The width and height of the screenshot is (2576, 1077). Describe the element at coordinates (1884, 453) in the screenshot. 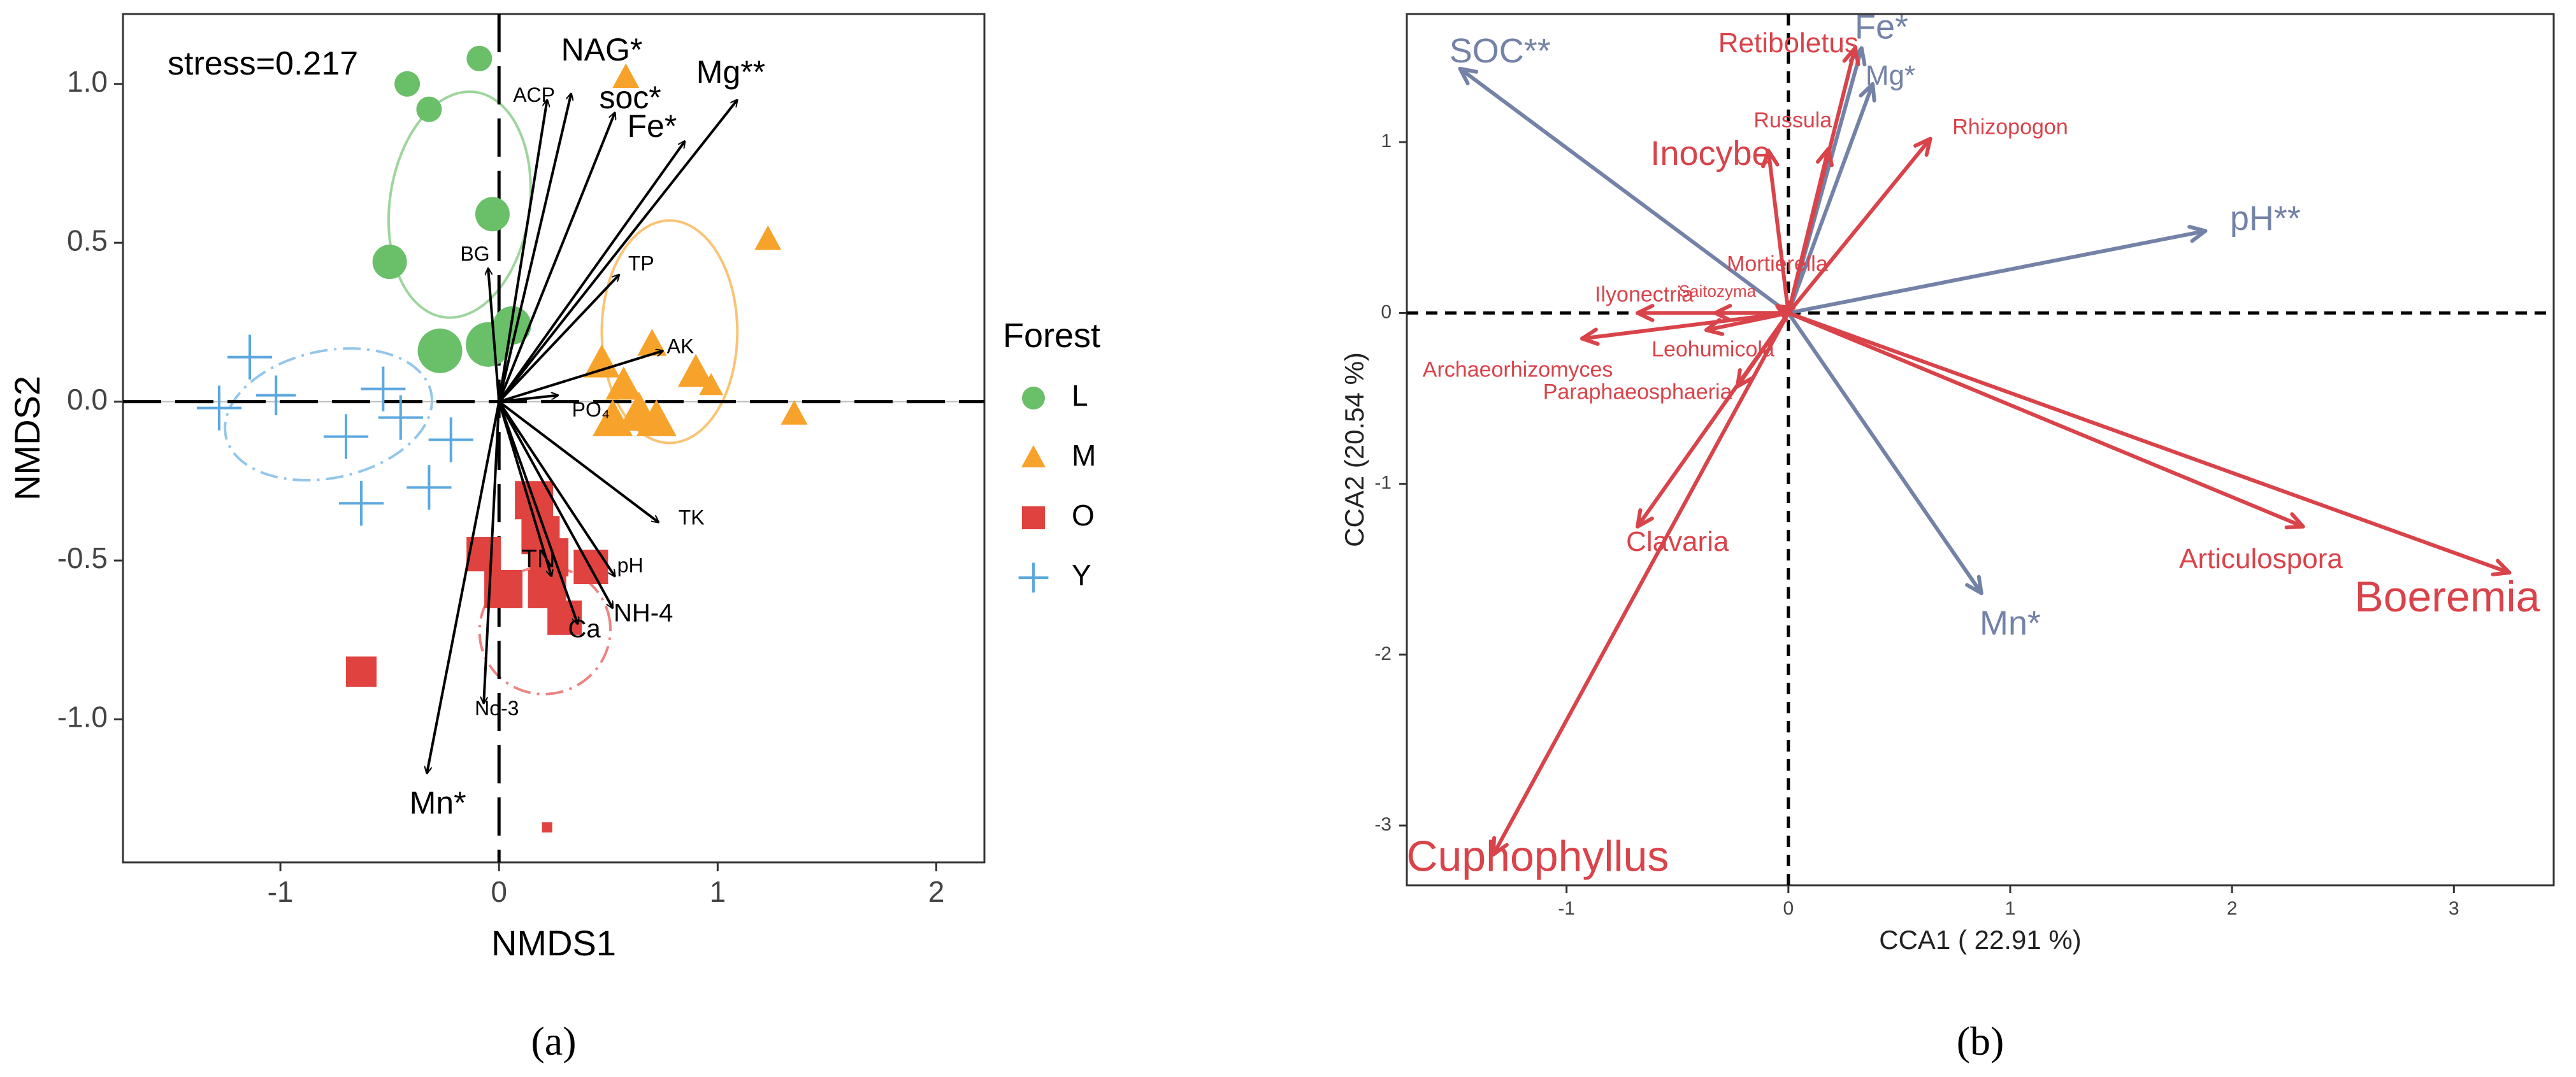

I see `env-vector-mn` at that location.